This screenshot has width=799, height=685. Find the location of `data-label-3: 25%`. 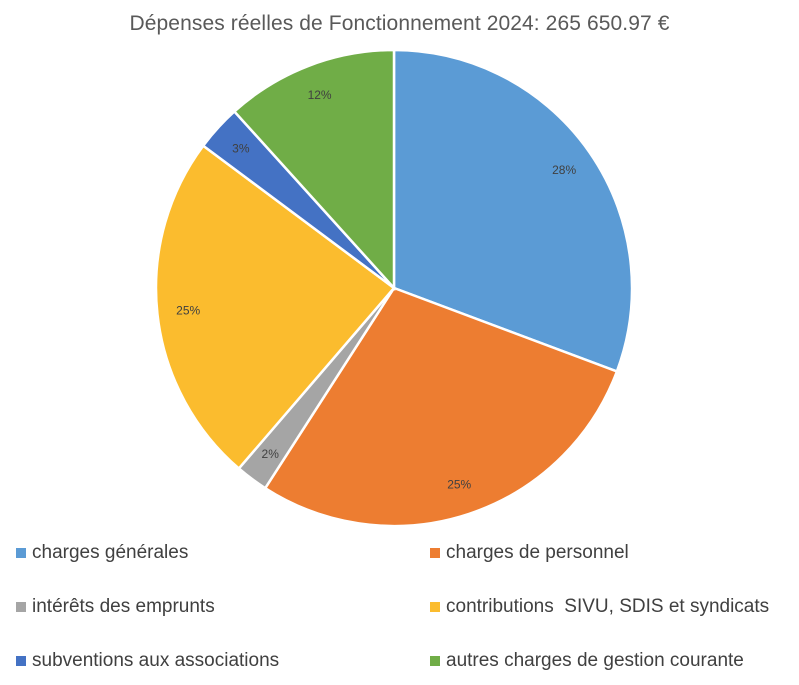

data-label-3: 25% is located at coordinates (188, 311).